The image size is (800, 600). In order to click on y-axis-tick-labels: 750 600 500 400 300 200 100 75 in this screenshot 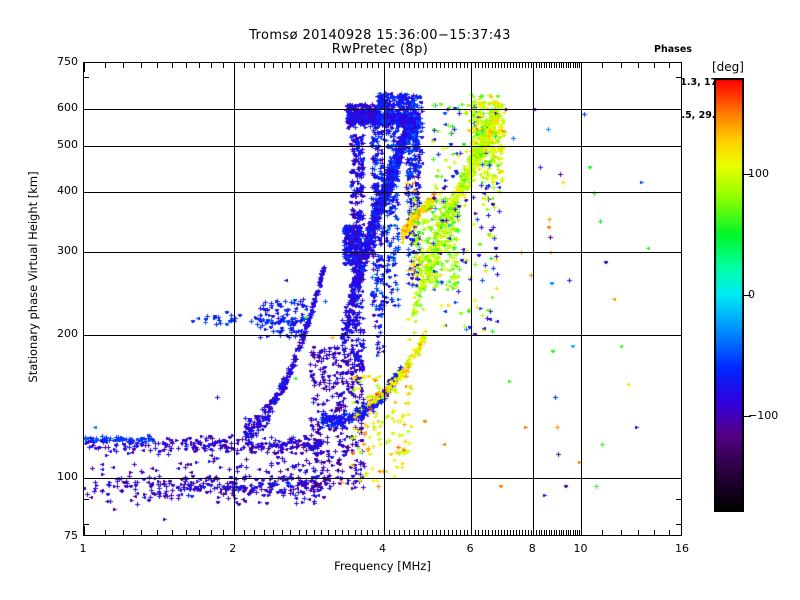, I will do `click(54, 298)`.